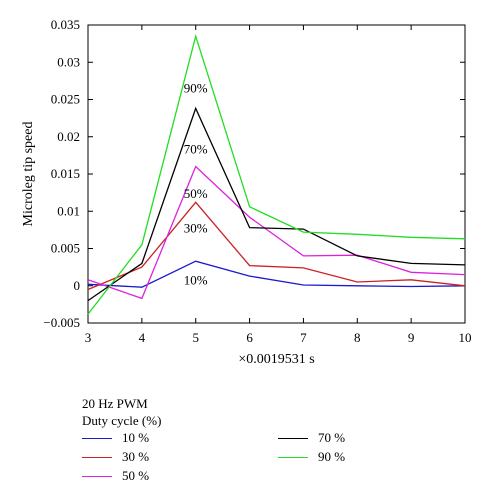 The width and height of the screenshot is (490, 500). What do you see at coordinates (136, 456) in the screenshot?
I see `legend-label-30: 30 %` at bounding box center [136, 456].